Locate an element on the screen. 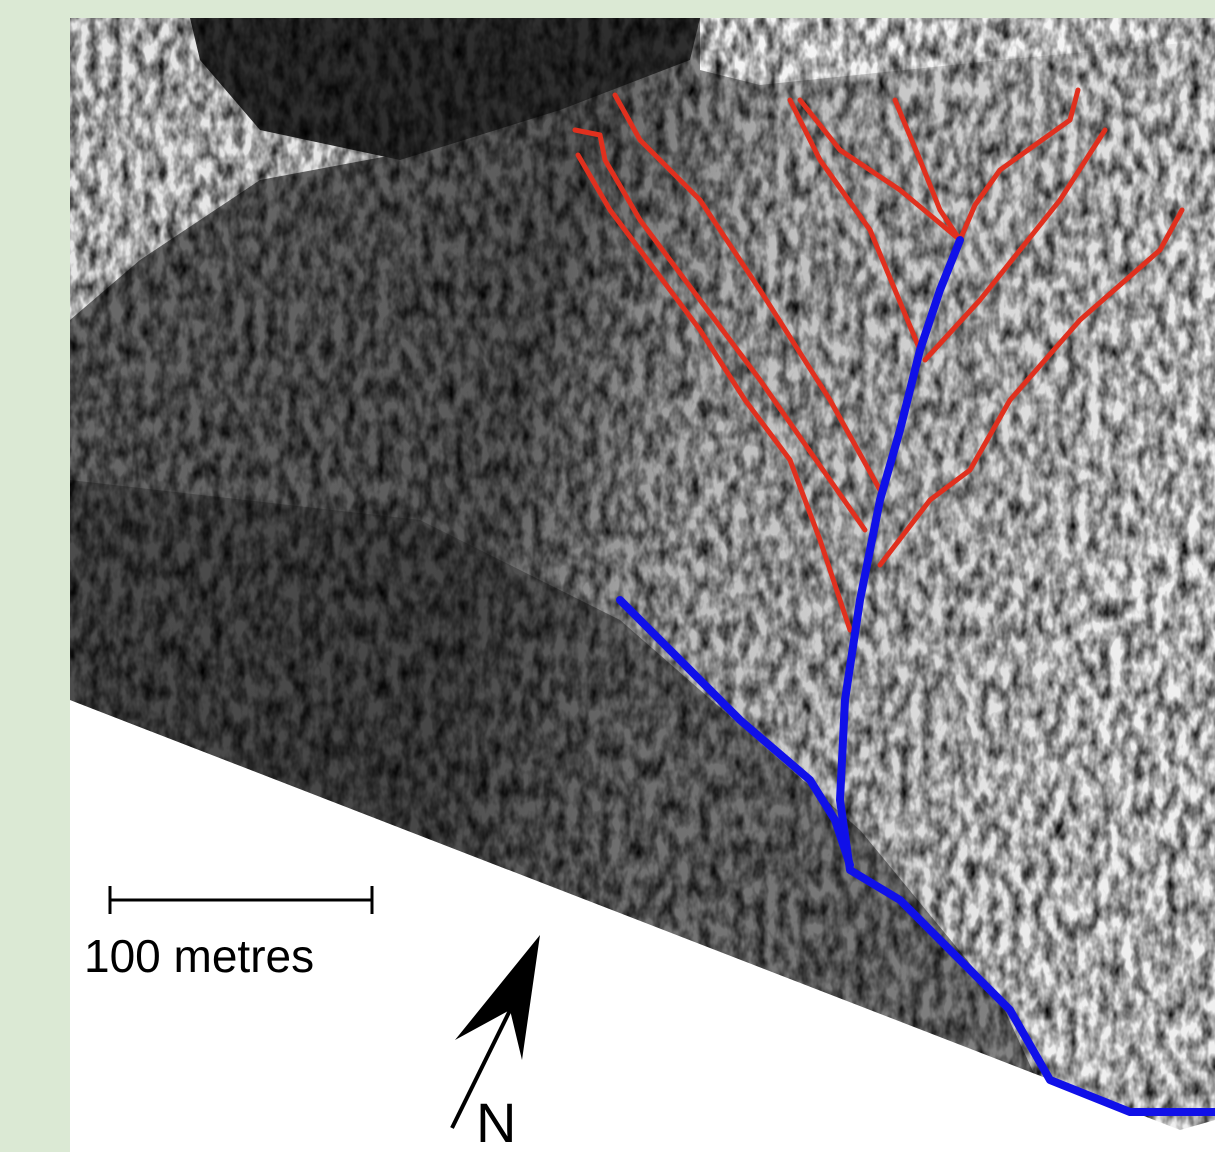  north-arrow: N is located at coordinates (495, 1043).